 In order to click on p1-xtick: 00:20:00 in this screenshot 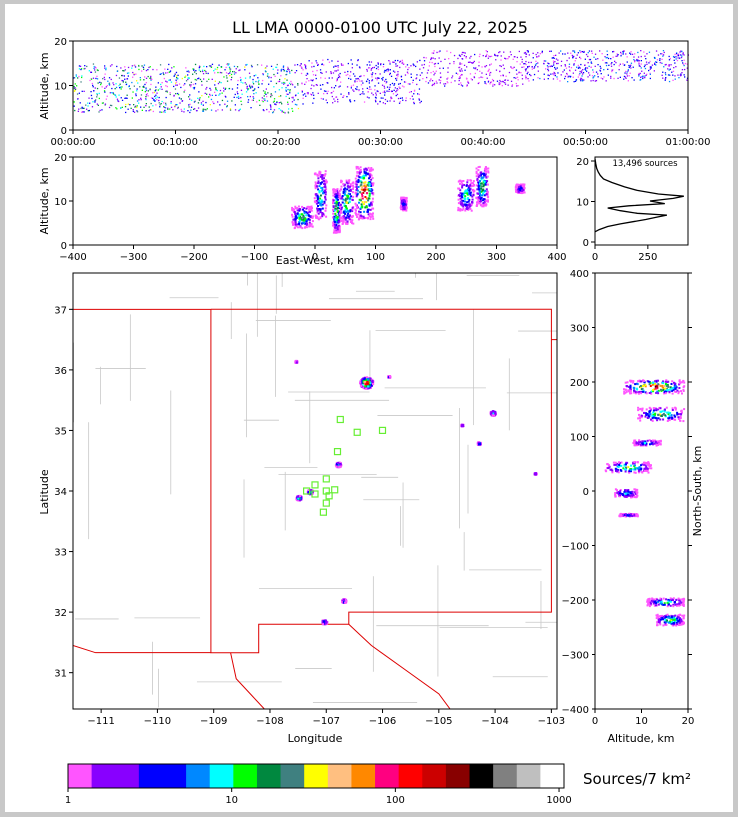, I will do `click(278, 142)`.